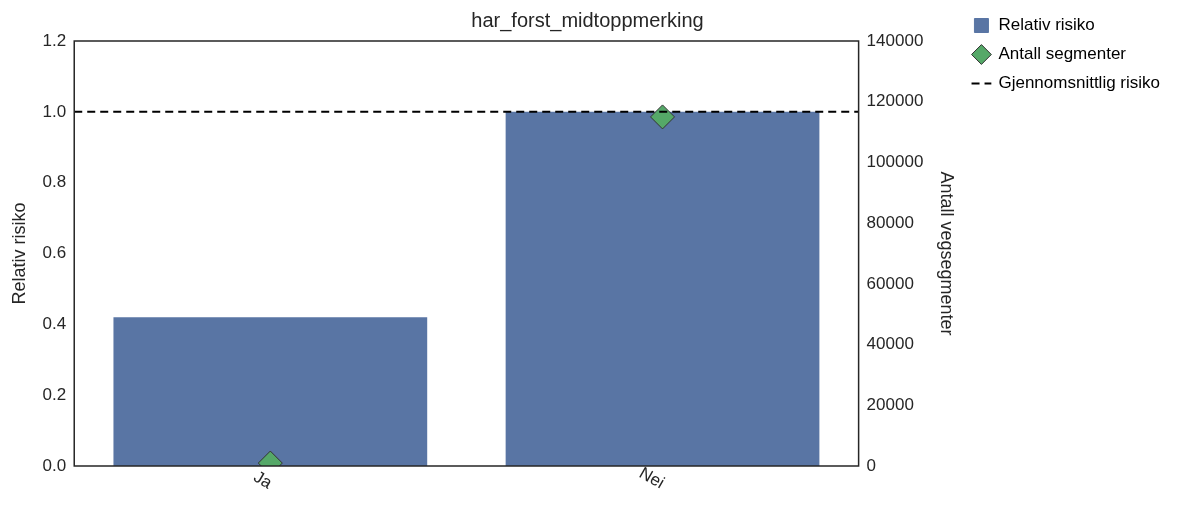  What do you see at coordinates (890, 283) in the screenshot?
I see `y2-tick-label: 60000` at bounding box center [890, 283].